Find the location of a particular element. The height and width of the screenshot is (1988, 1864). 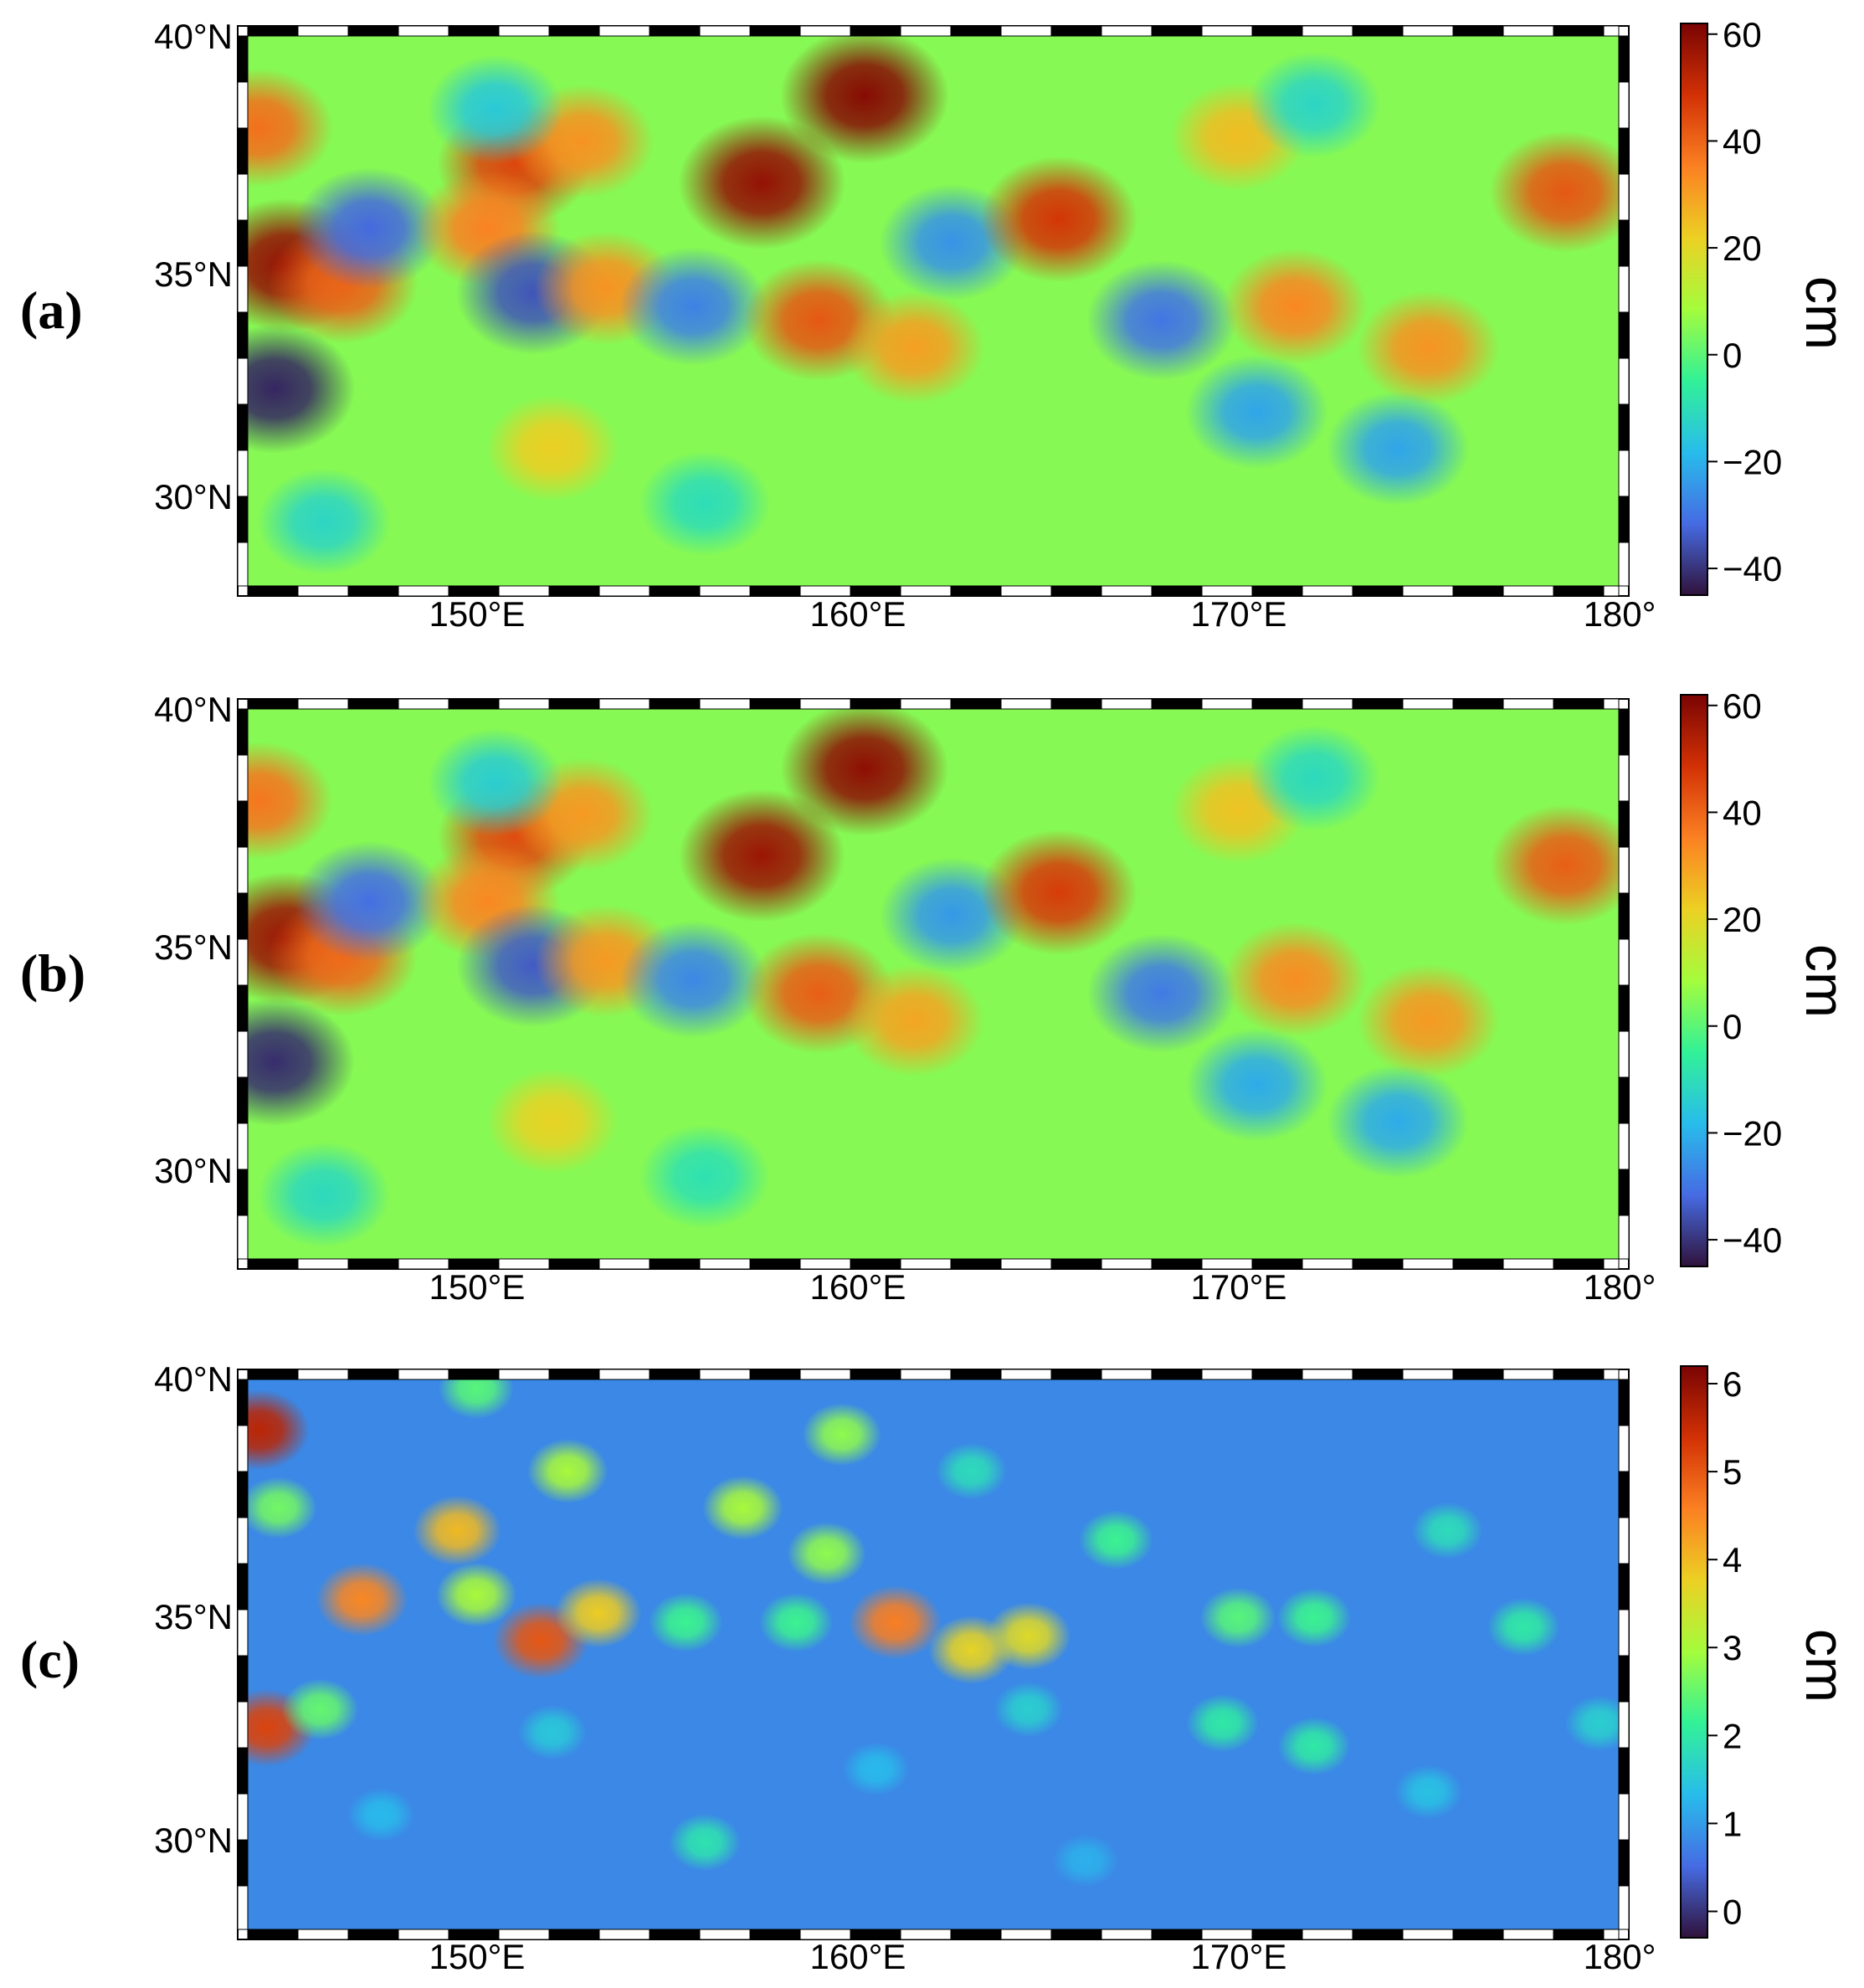

colorbar-tick-label: 3 is located at coordinates (1732, 1647).